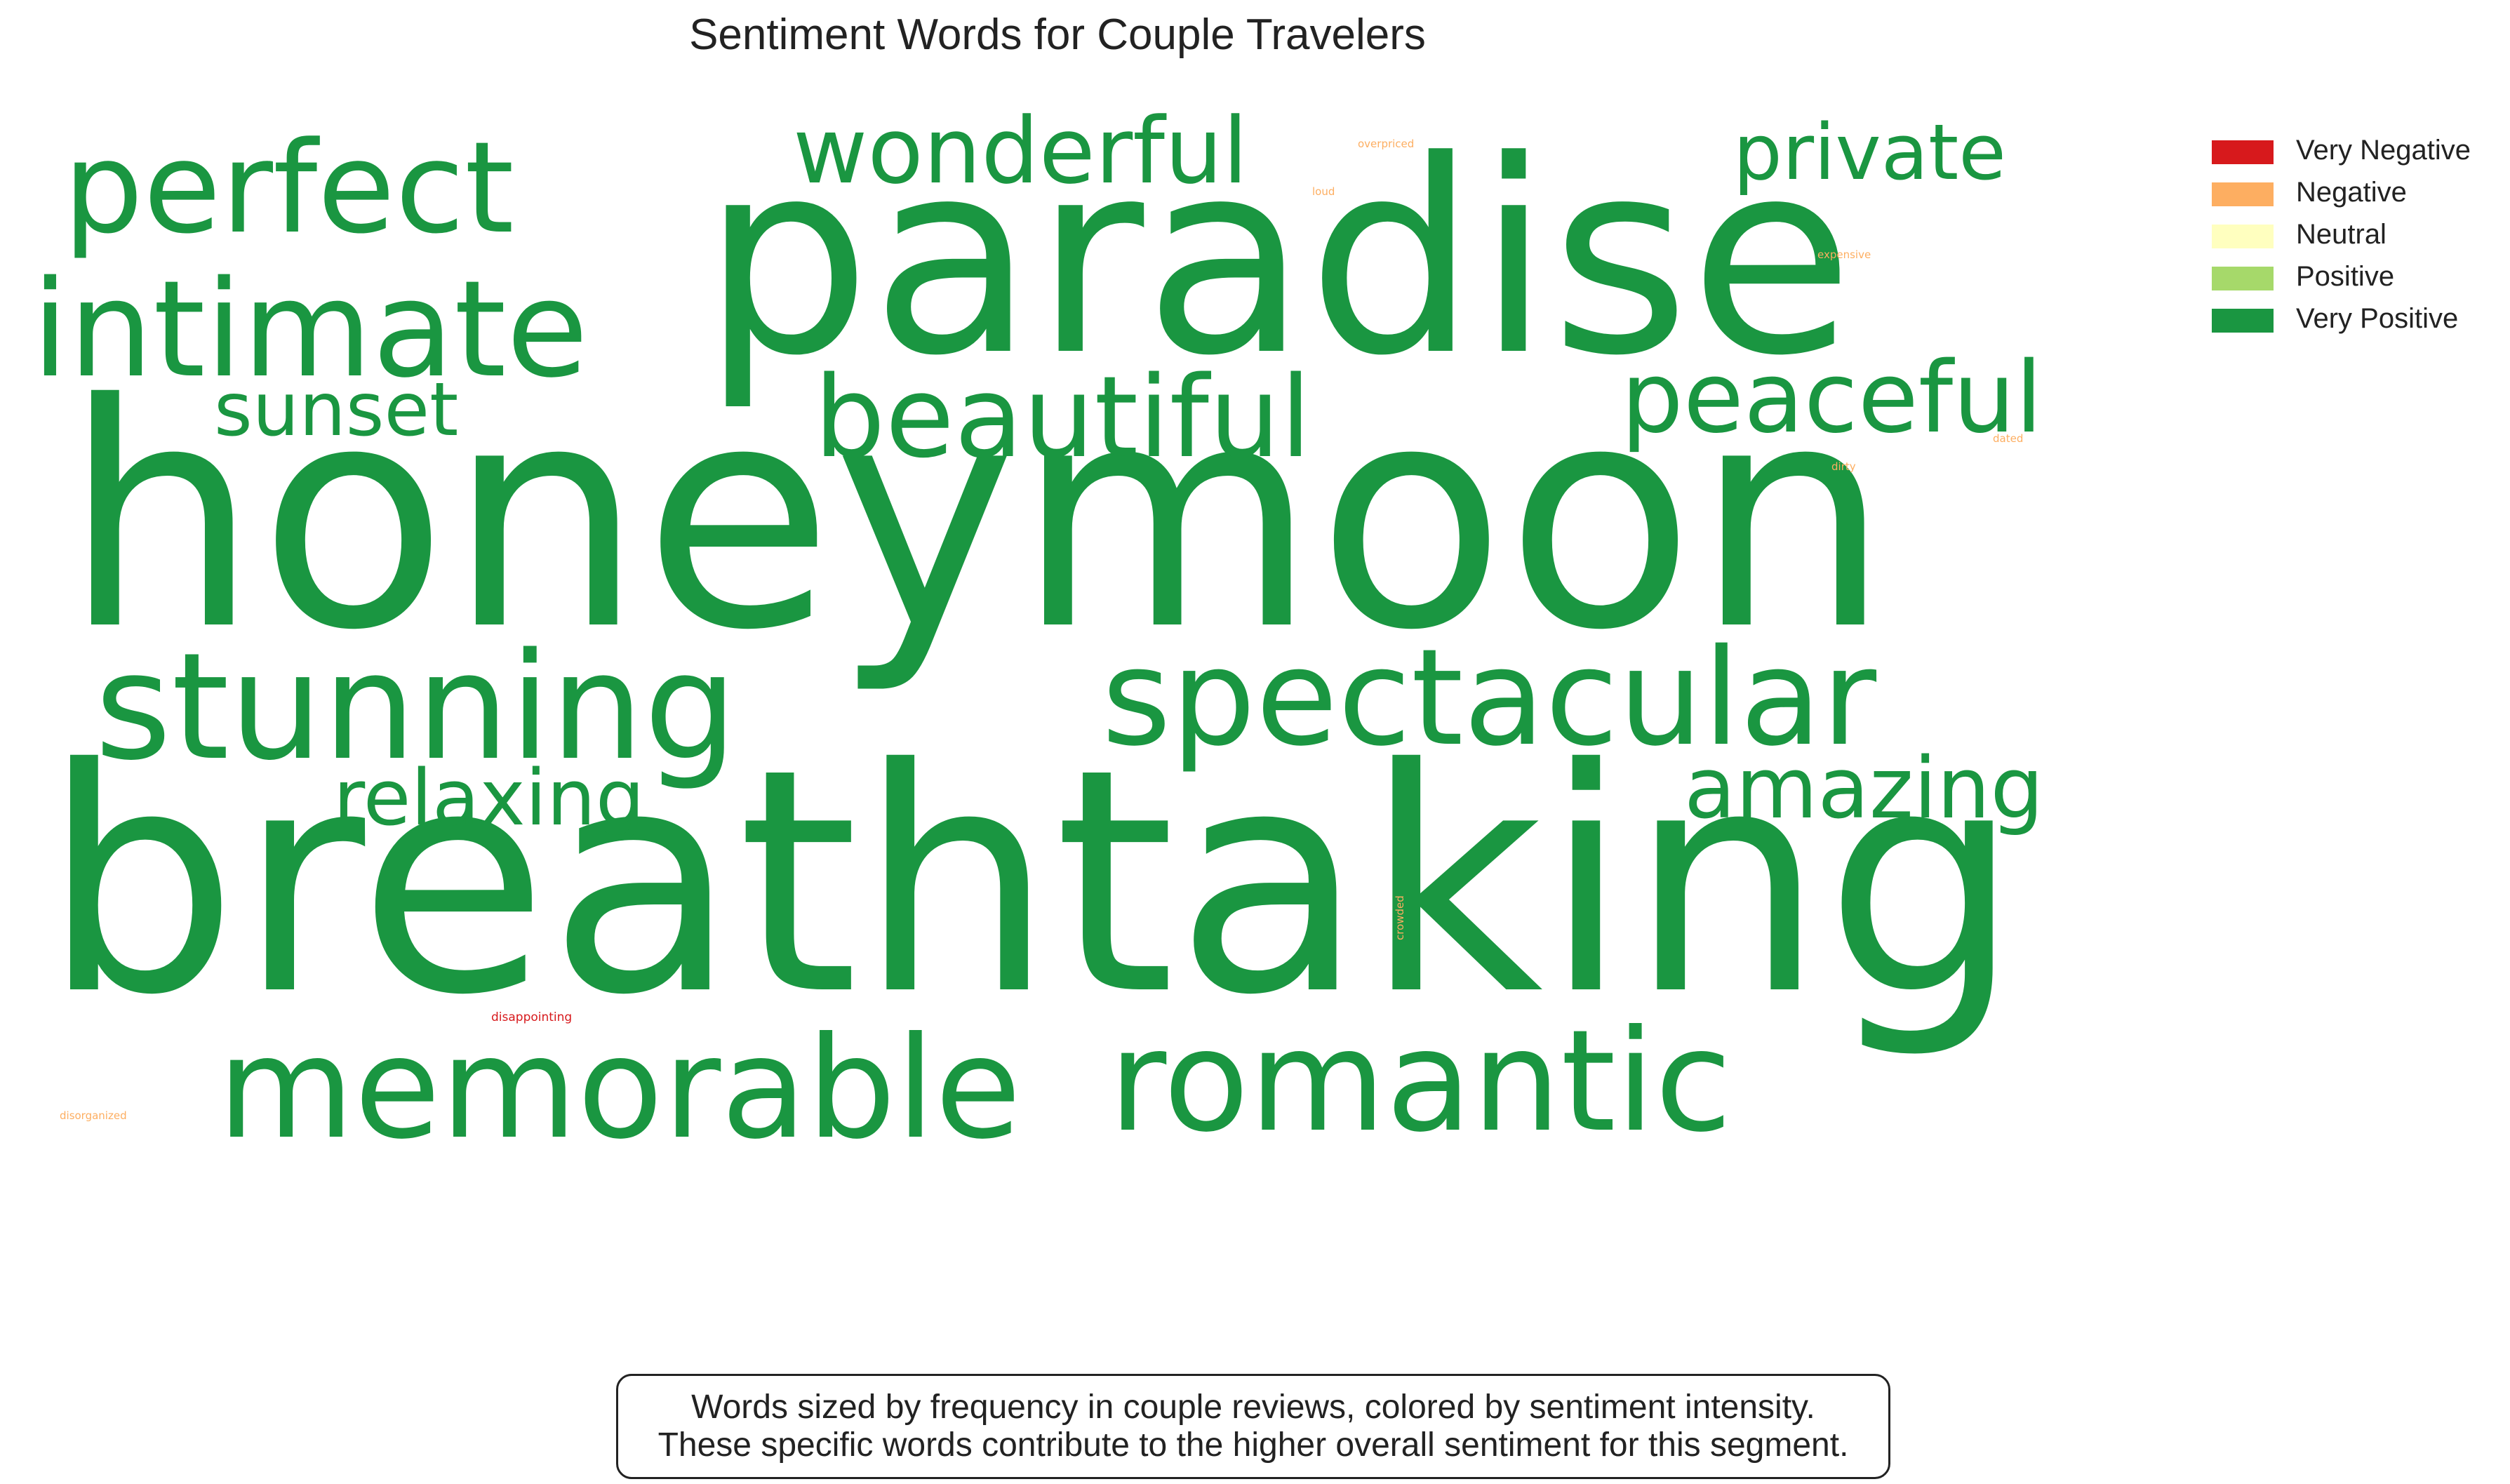 Image resolution: width=2510 pixels, height=1484 pixels. Describe the element at coordinates (1020, 151) in the screenshot. I see `word-wonderful: wonderful` at that location.